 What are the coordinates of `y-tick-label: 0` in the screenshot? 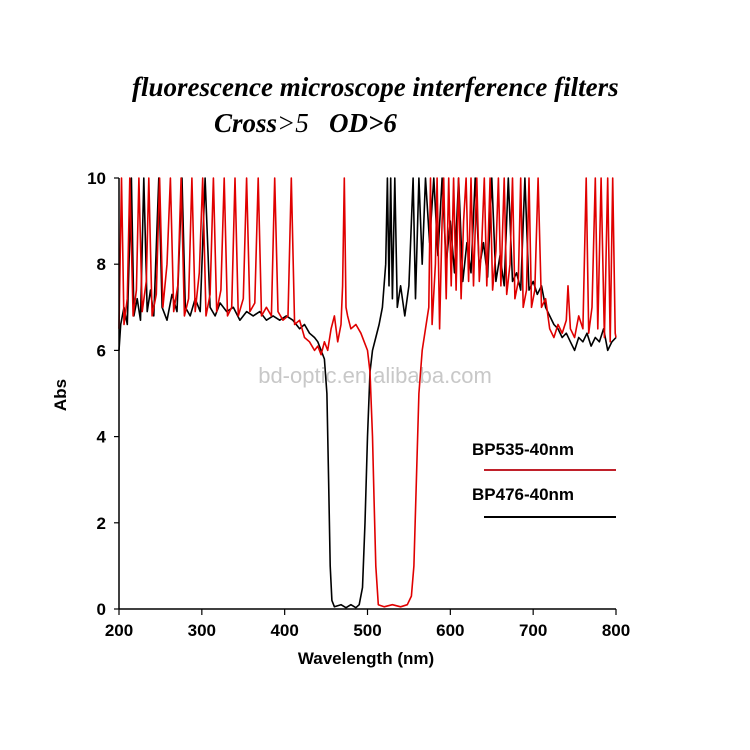 It's located at (101, 609).